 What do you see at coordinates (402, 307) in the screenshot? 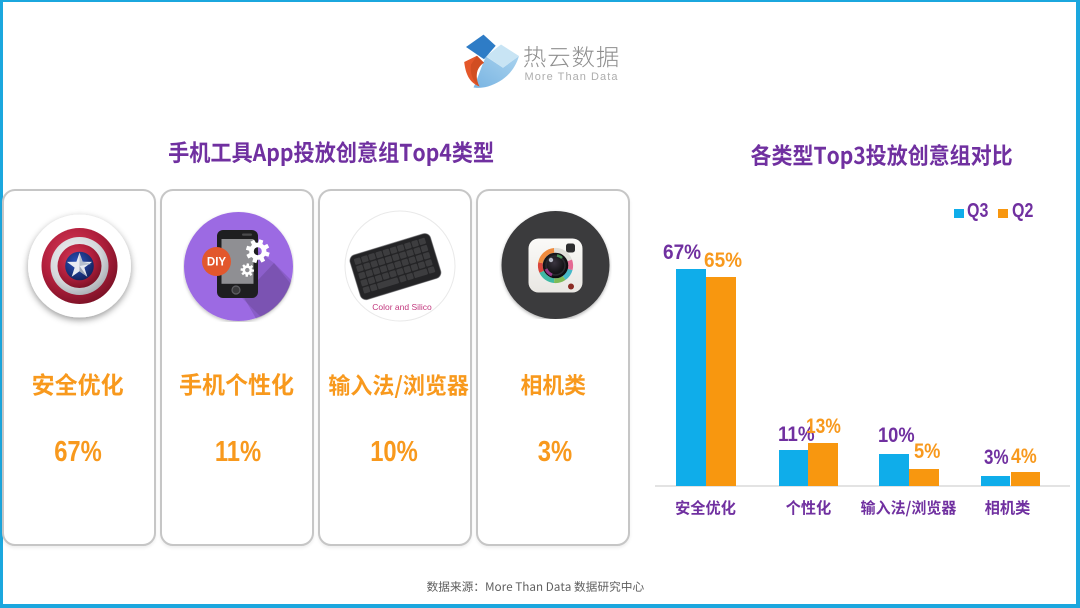
I see `svg-text: Color and Silico` at bounding box center [402, 307].